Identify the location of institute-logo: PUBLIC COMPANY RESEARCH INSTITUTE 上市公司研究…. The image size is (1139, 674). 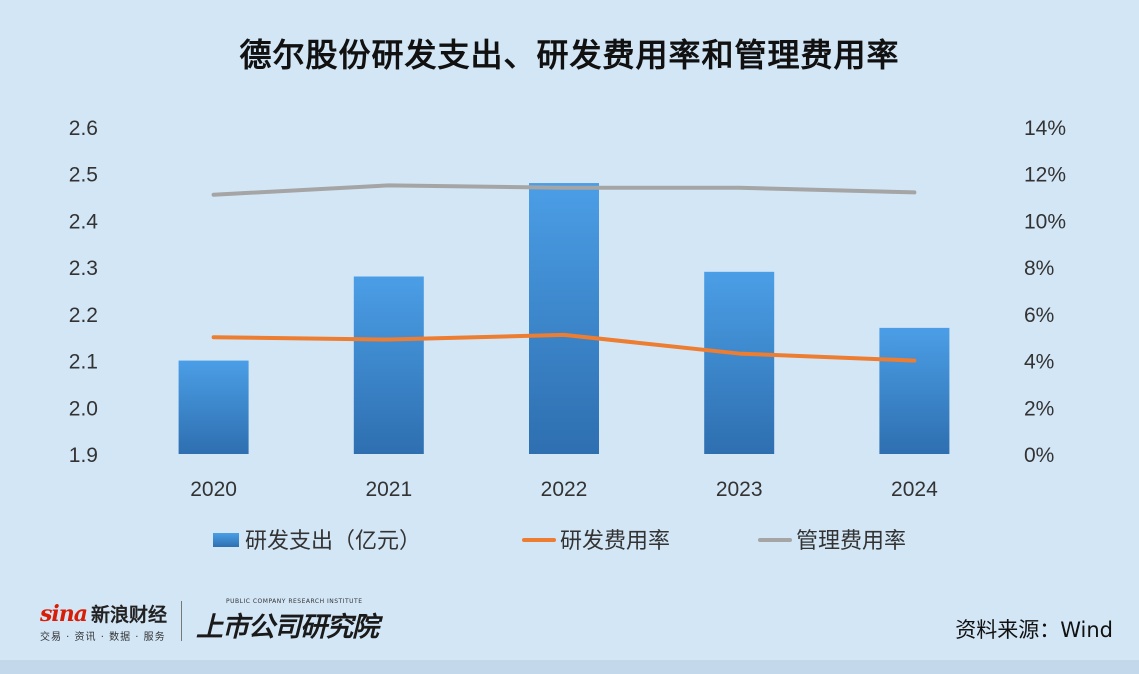
(287, 621).